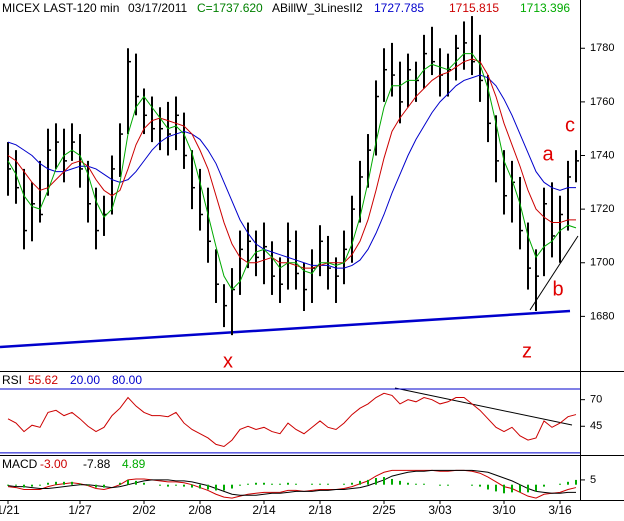  Describe the element at coordinates (602, 316) in the screenshot. I see `y-tick-label: 1680` at that location.